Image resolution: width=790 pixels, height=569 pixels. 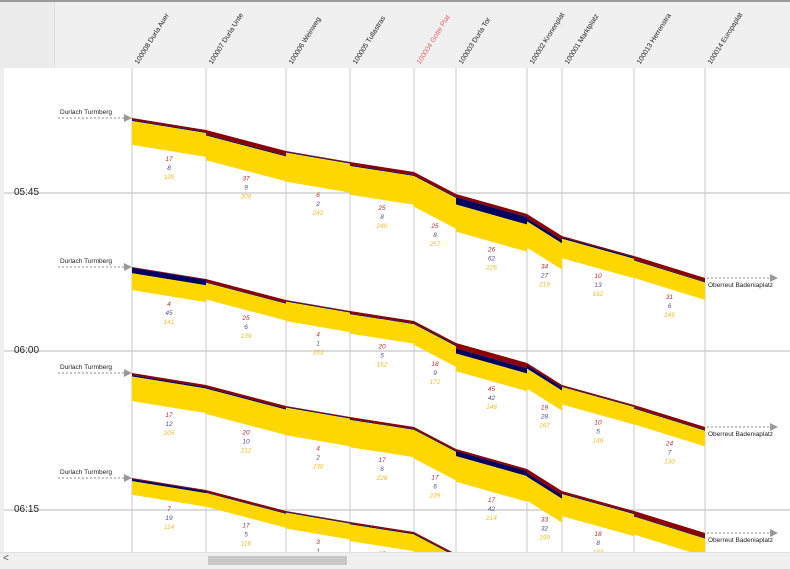 I want to click on load-value-y: 114, so click(x=169, y=527).